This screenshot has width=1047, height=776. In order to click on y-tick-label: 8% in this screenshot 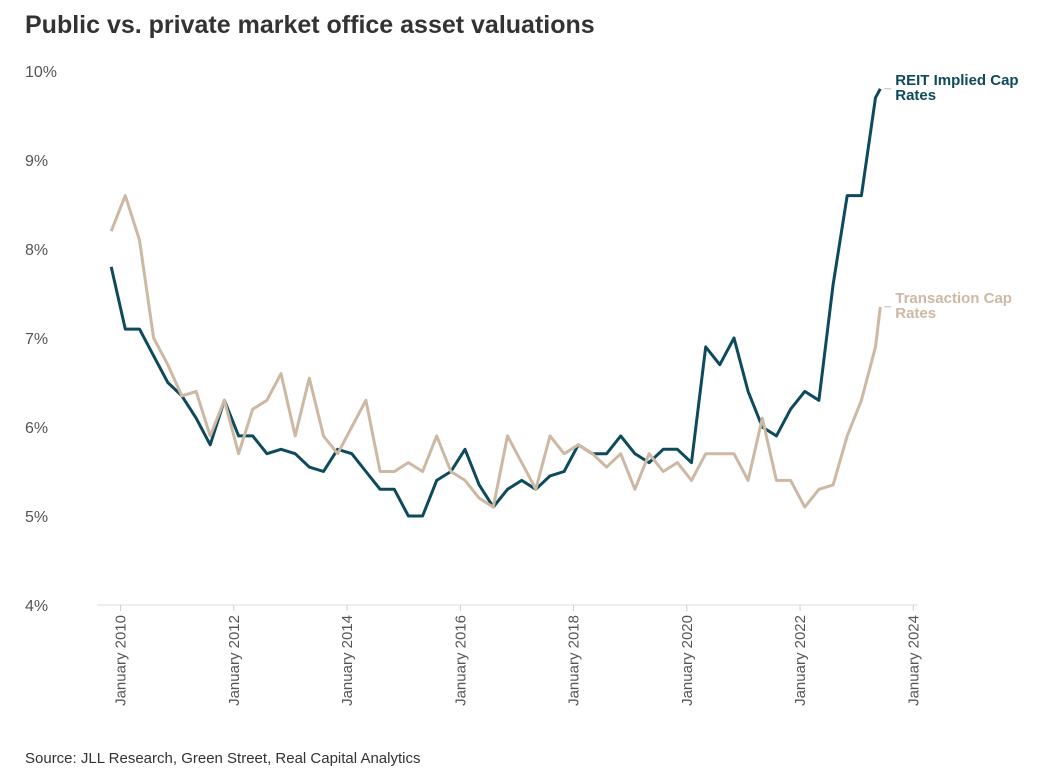, I will do `click(36, 250)`.